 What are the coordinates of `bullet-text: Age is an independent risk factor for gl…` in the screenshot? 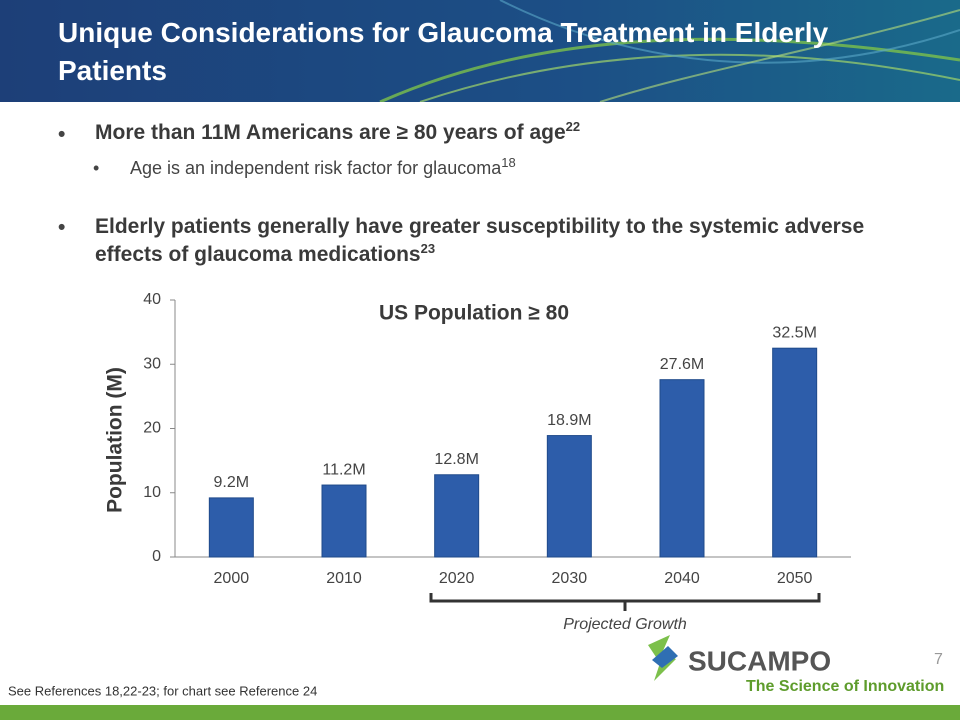 It's located at (316, 168).